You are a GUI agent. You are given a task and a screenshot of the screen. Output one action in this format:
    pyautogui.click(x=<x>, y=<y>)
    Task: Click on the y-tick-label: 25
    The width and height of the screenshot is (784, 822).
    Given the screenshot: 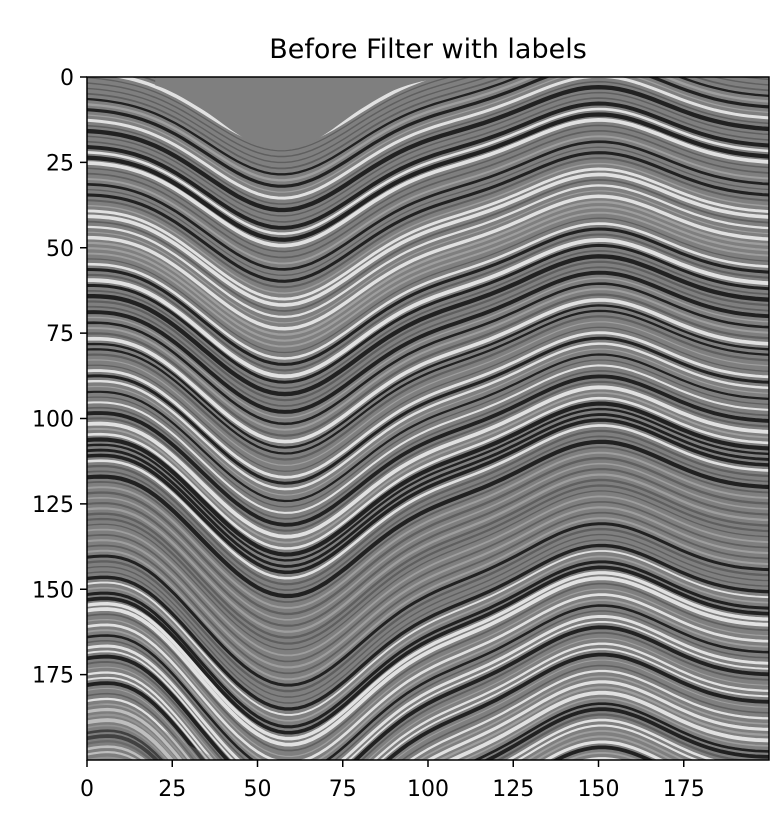 What is the action you would take?
    pyautogui.click(x=60, y=163)
    